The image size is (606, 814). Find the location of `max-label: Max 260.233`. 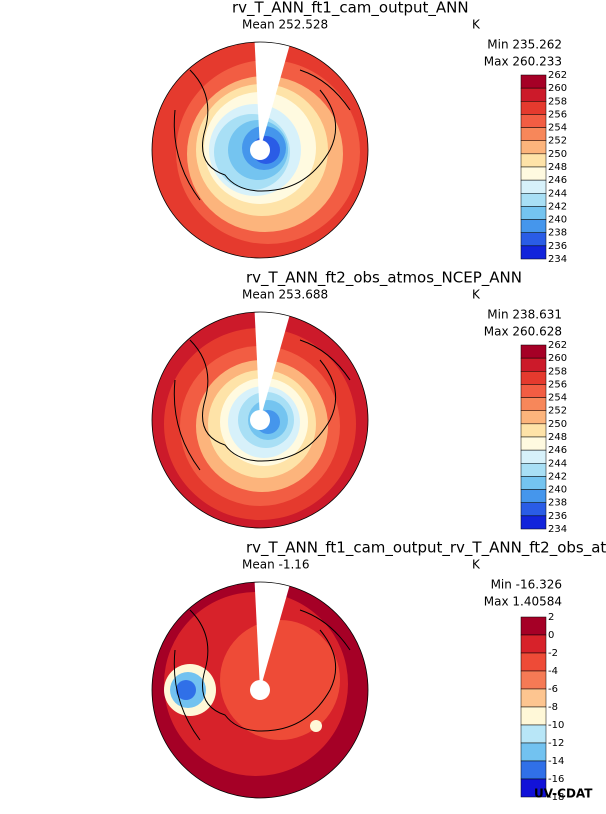

max-label: Max 260.233 is located at coordinates (523, 62).